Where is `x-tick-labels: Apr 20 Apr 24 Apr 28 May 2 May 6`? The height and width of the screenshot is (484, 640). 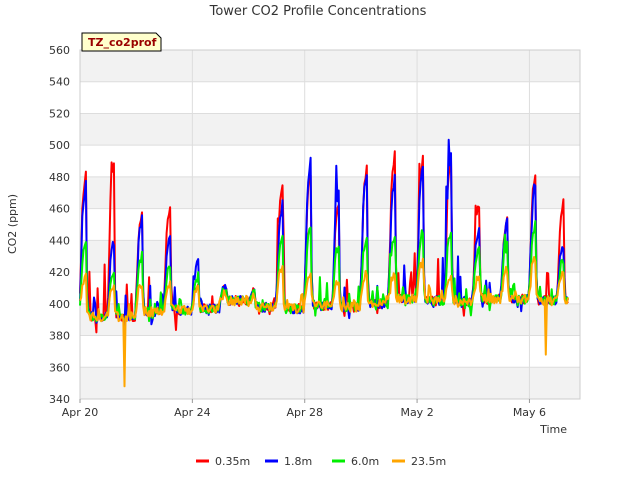
x-tick-labels: Apr 20 Apr 24 Apr 28 May 2 May 6 is located at coordinates (304, 409).